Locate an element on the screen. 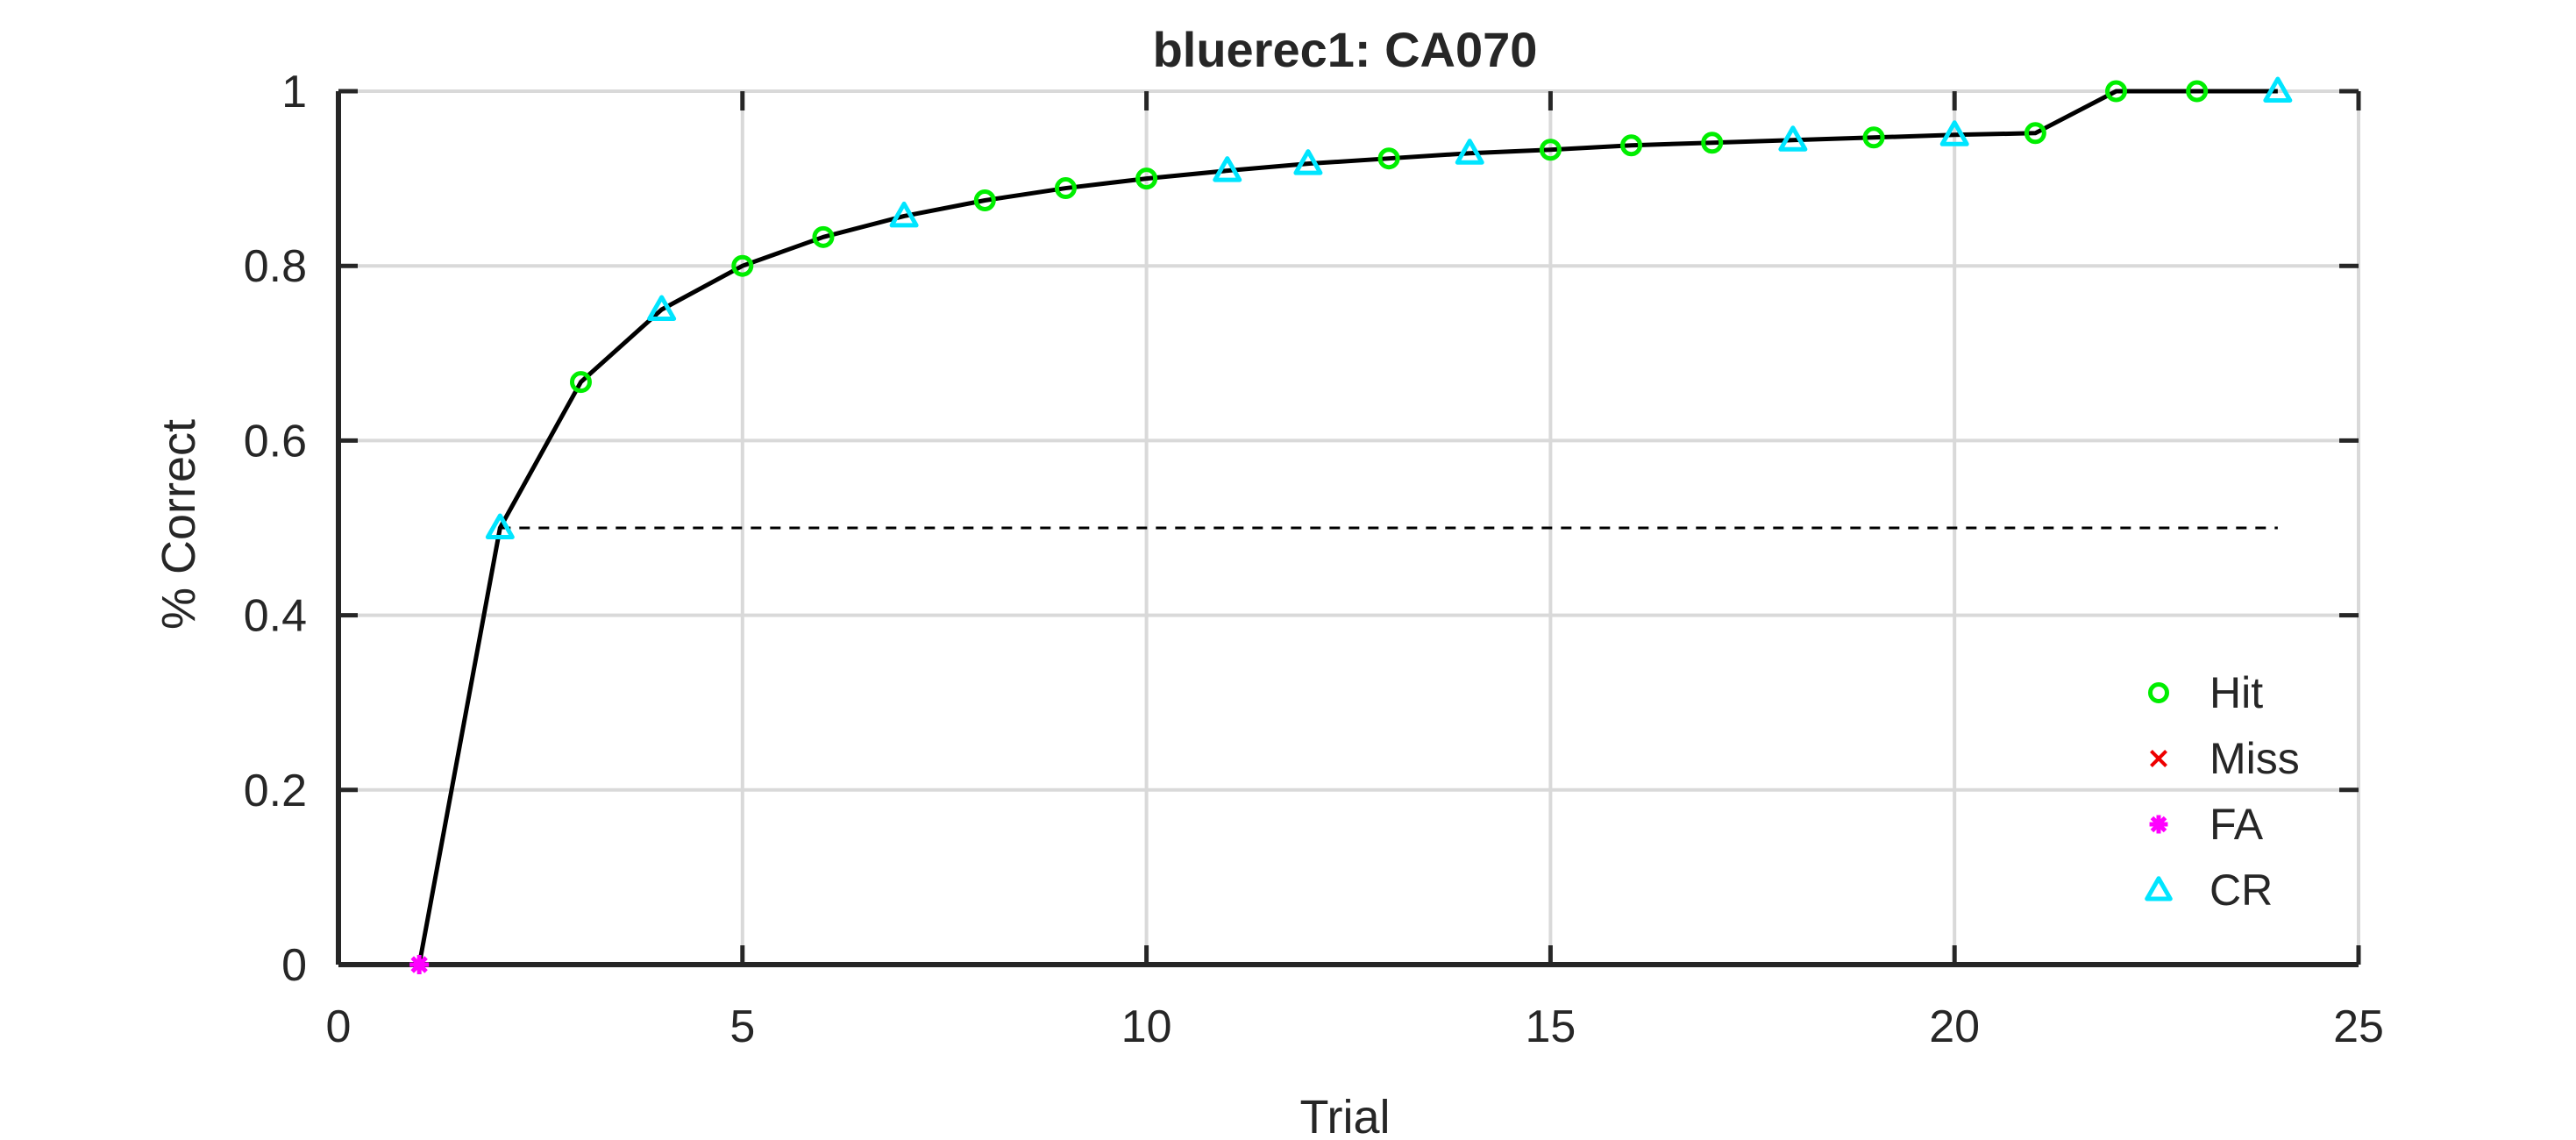  y-tick-label: 0 is located at coordinates (294, 966).